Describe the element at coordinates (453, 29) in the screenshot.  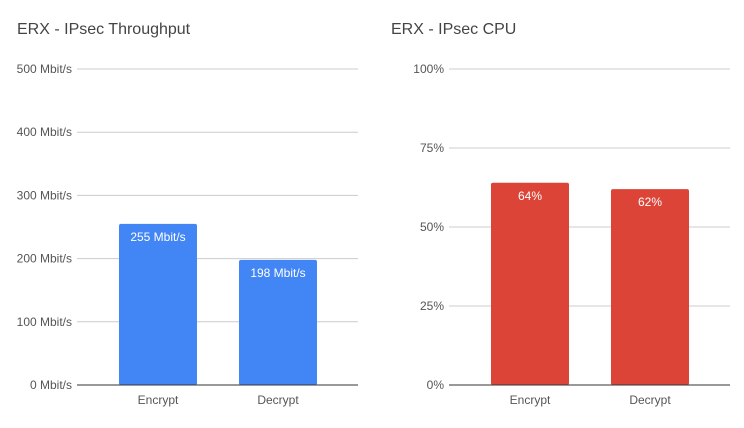
I see `chart-title: ERX - IPsec CPU` at that location.